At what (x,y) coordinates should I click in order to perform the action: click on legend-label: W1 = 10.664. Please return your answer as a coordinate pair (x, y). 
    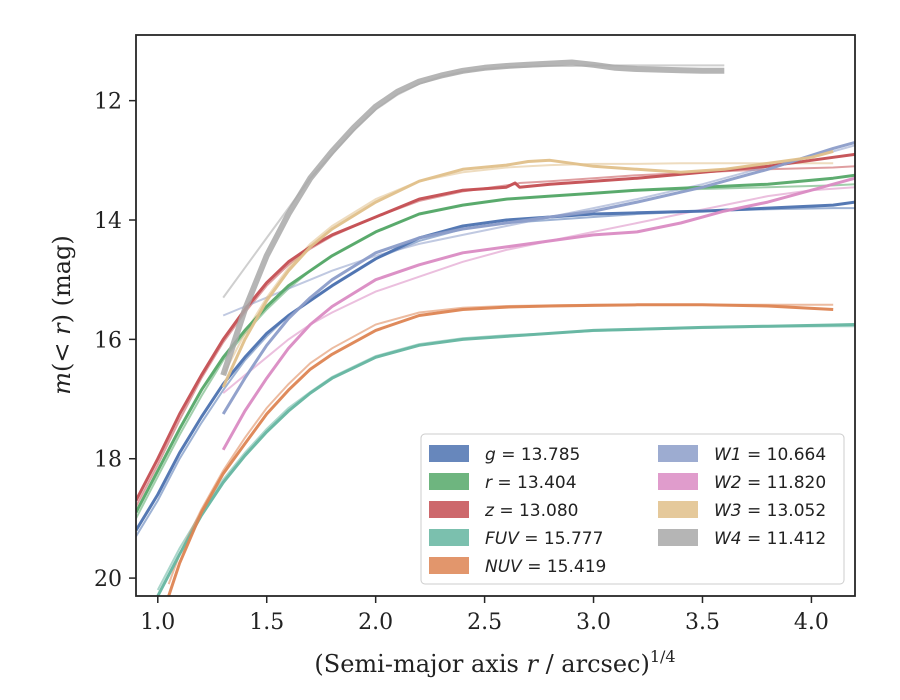
    Looking at the image, I should click on (770, 455).